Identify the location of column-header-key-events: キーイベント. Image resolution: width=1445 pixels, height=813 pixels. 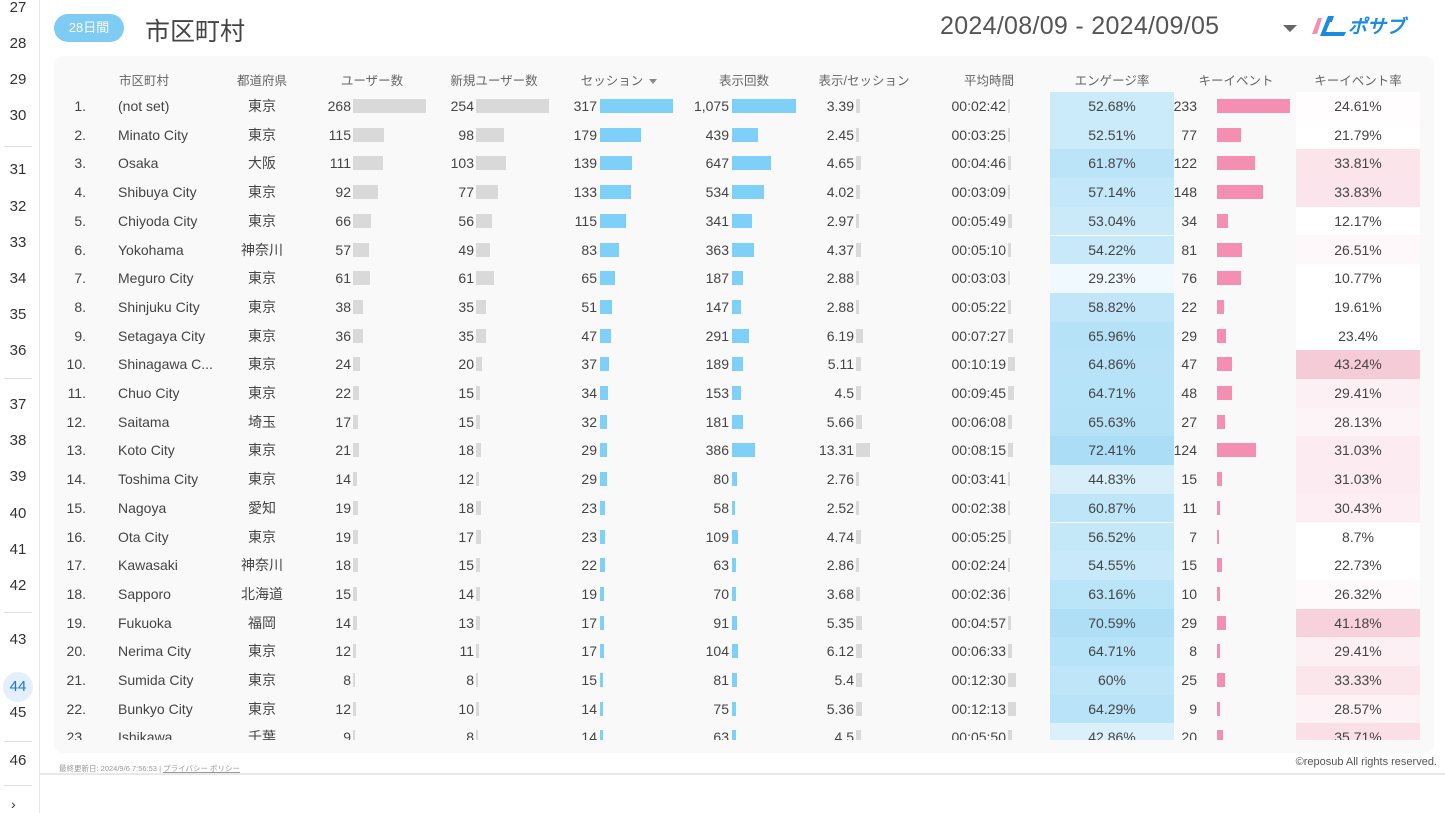
(1236, 81).